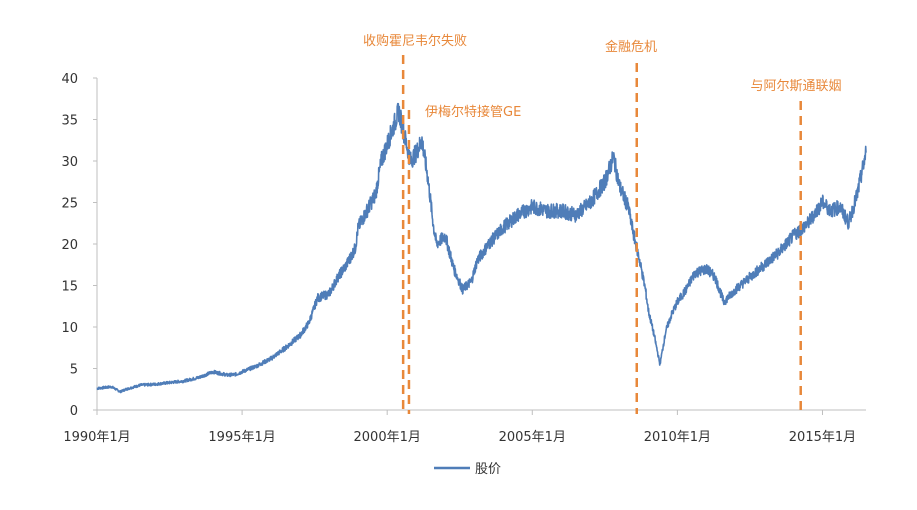  What do you see at coordinates (387, 437) in the screenshot?
I see `x-tick-label: 2000年1月` at bounding box center [387, 437].